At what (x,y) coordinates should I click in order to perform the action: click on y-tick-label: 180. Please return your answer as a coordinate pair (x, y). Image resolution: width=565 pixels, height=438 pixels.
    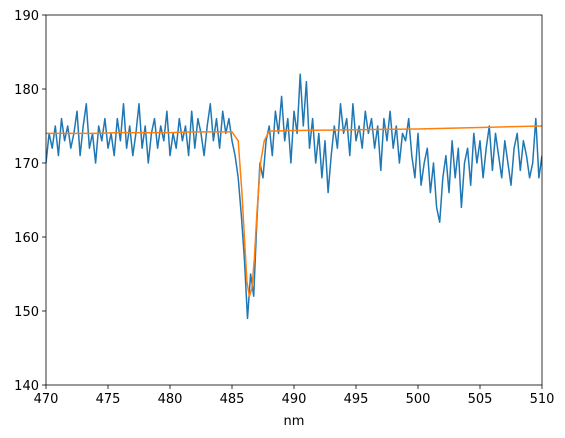
    Looking at the image, I should click on (26, 90).